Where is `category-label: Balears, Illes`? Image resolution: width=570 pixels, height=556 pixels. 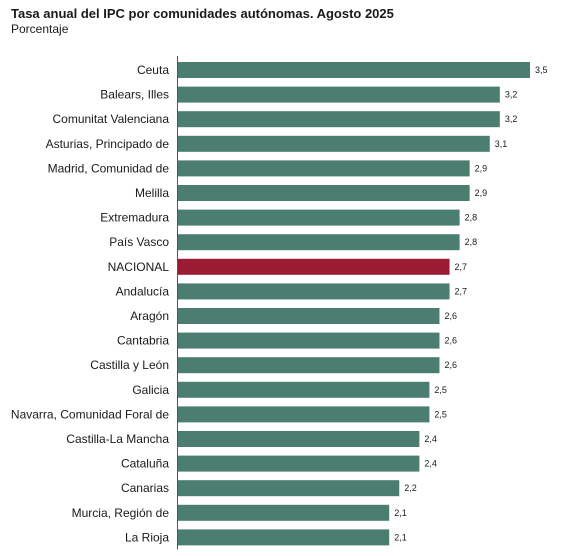
category-label: Balears, Illes is located at coordinates (134, 95).